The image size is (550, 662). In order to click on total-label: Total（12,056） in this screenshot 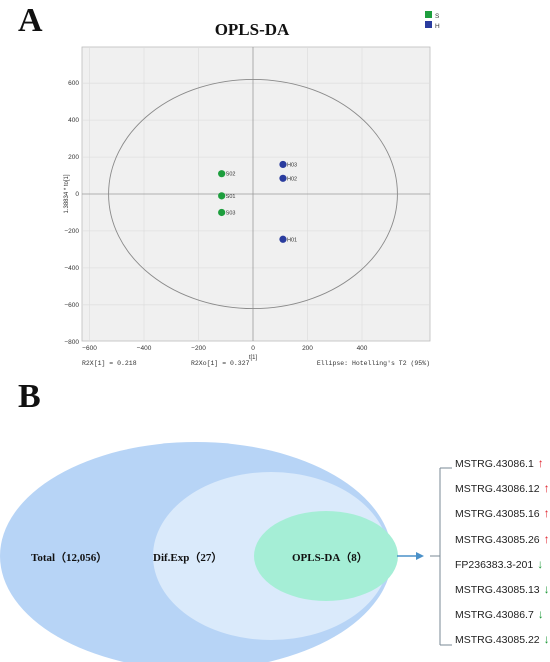, I will do `click(69, 557)`.